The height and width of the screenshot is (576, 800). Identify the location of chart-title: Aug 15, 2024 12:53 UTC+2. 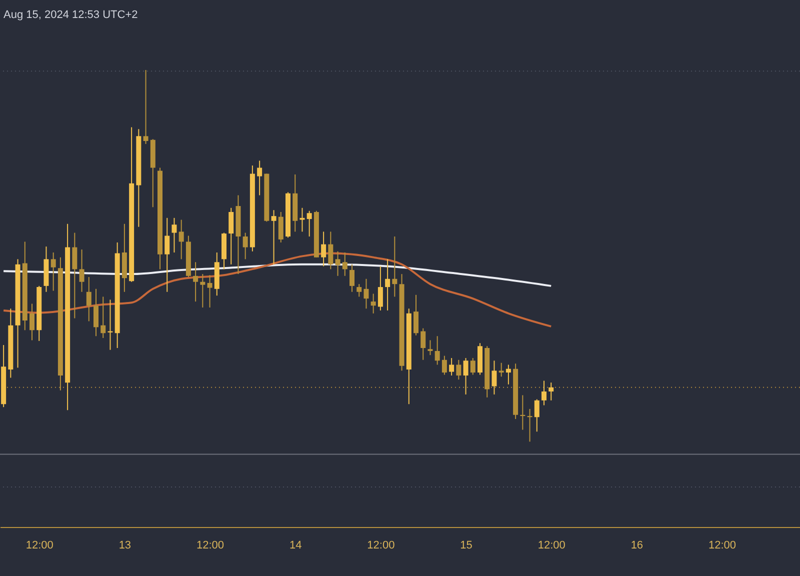
(71, 15).